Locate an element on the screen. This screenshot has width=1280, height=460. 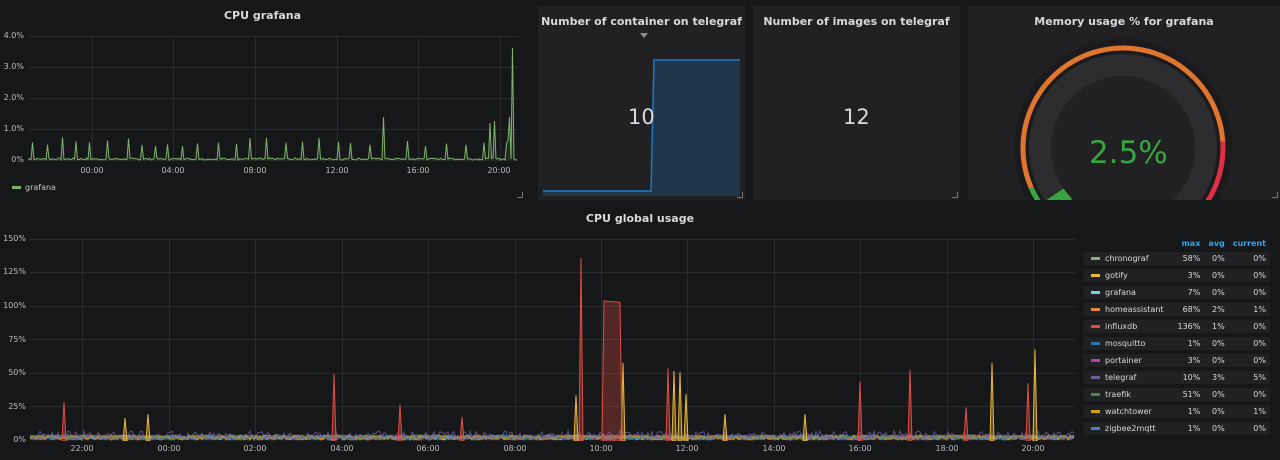
legend-label: watchtower is located at coordinates (1128, 411).